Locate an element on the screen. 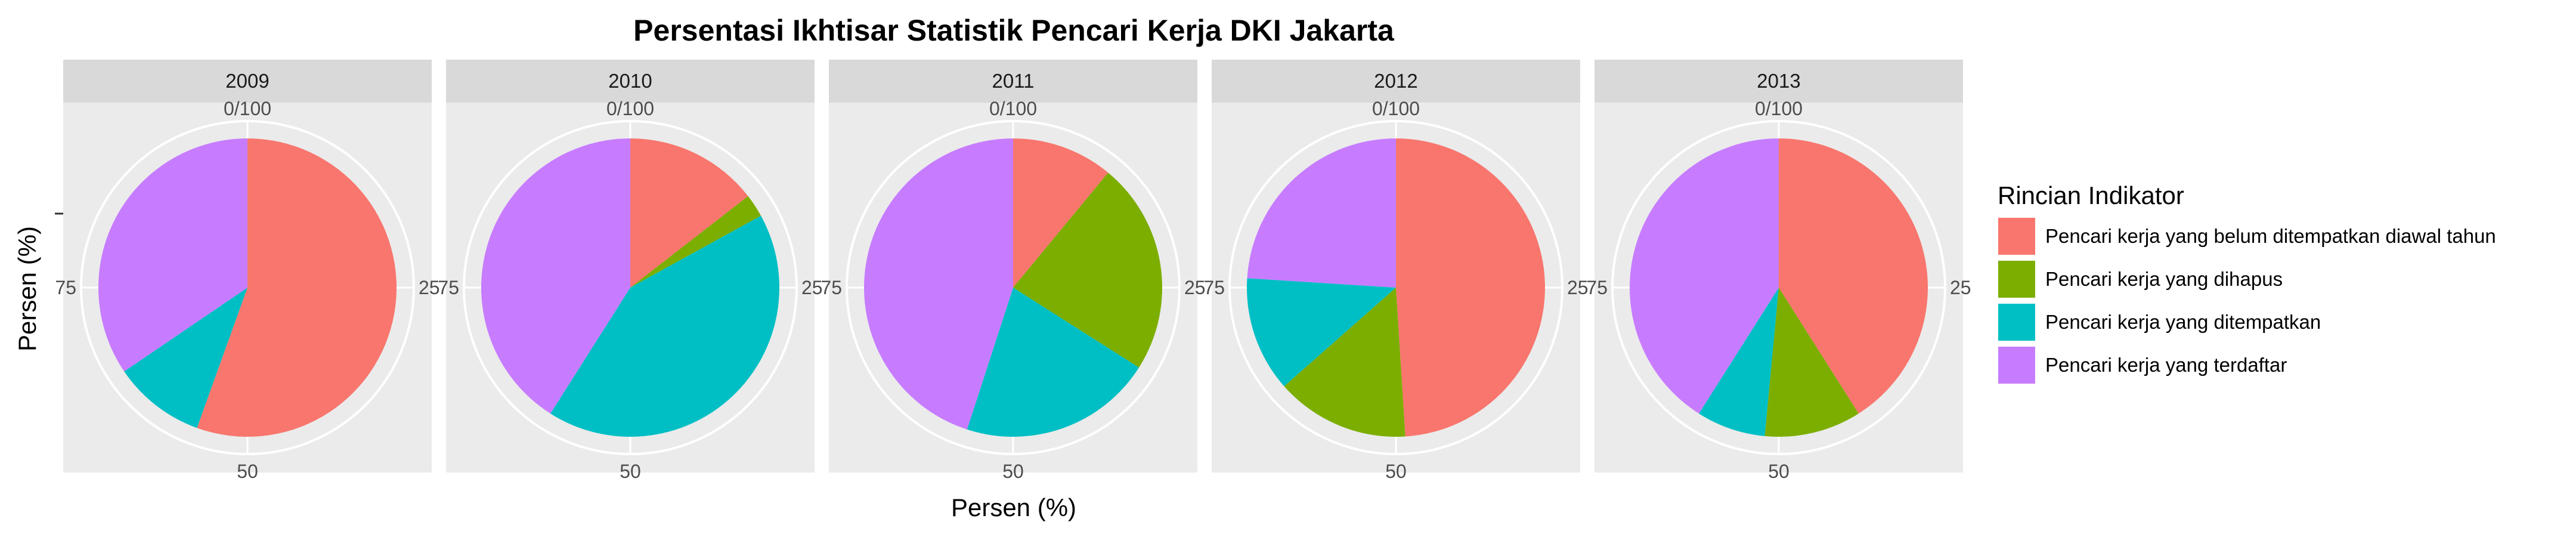 This screenshot has height=537, width=2576. facet-panel-2009: 2009 0/100 25 50 75 is located at coordinates (247, 271).